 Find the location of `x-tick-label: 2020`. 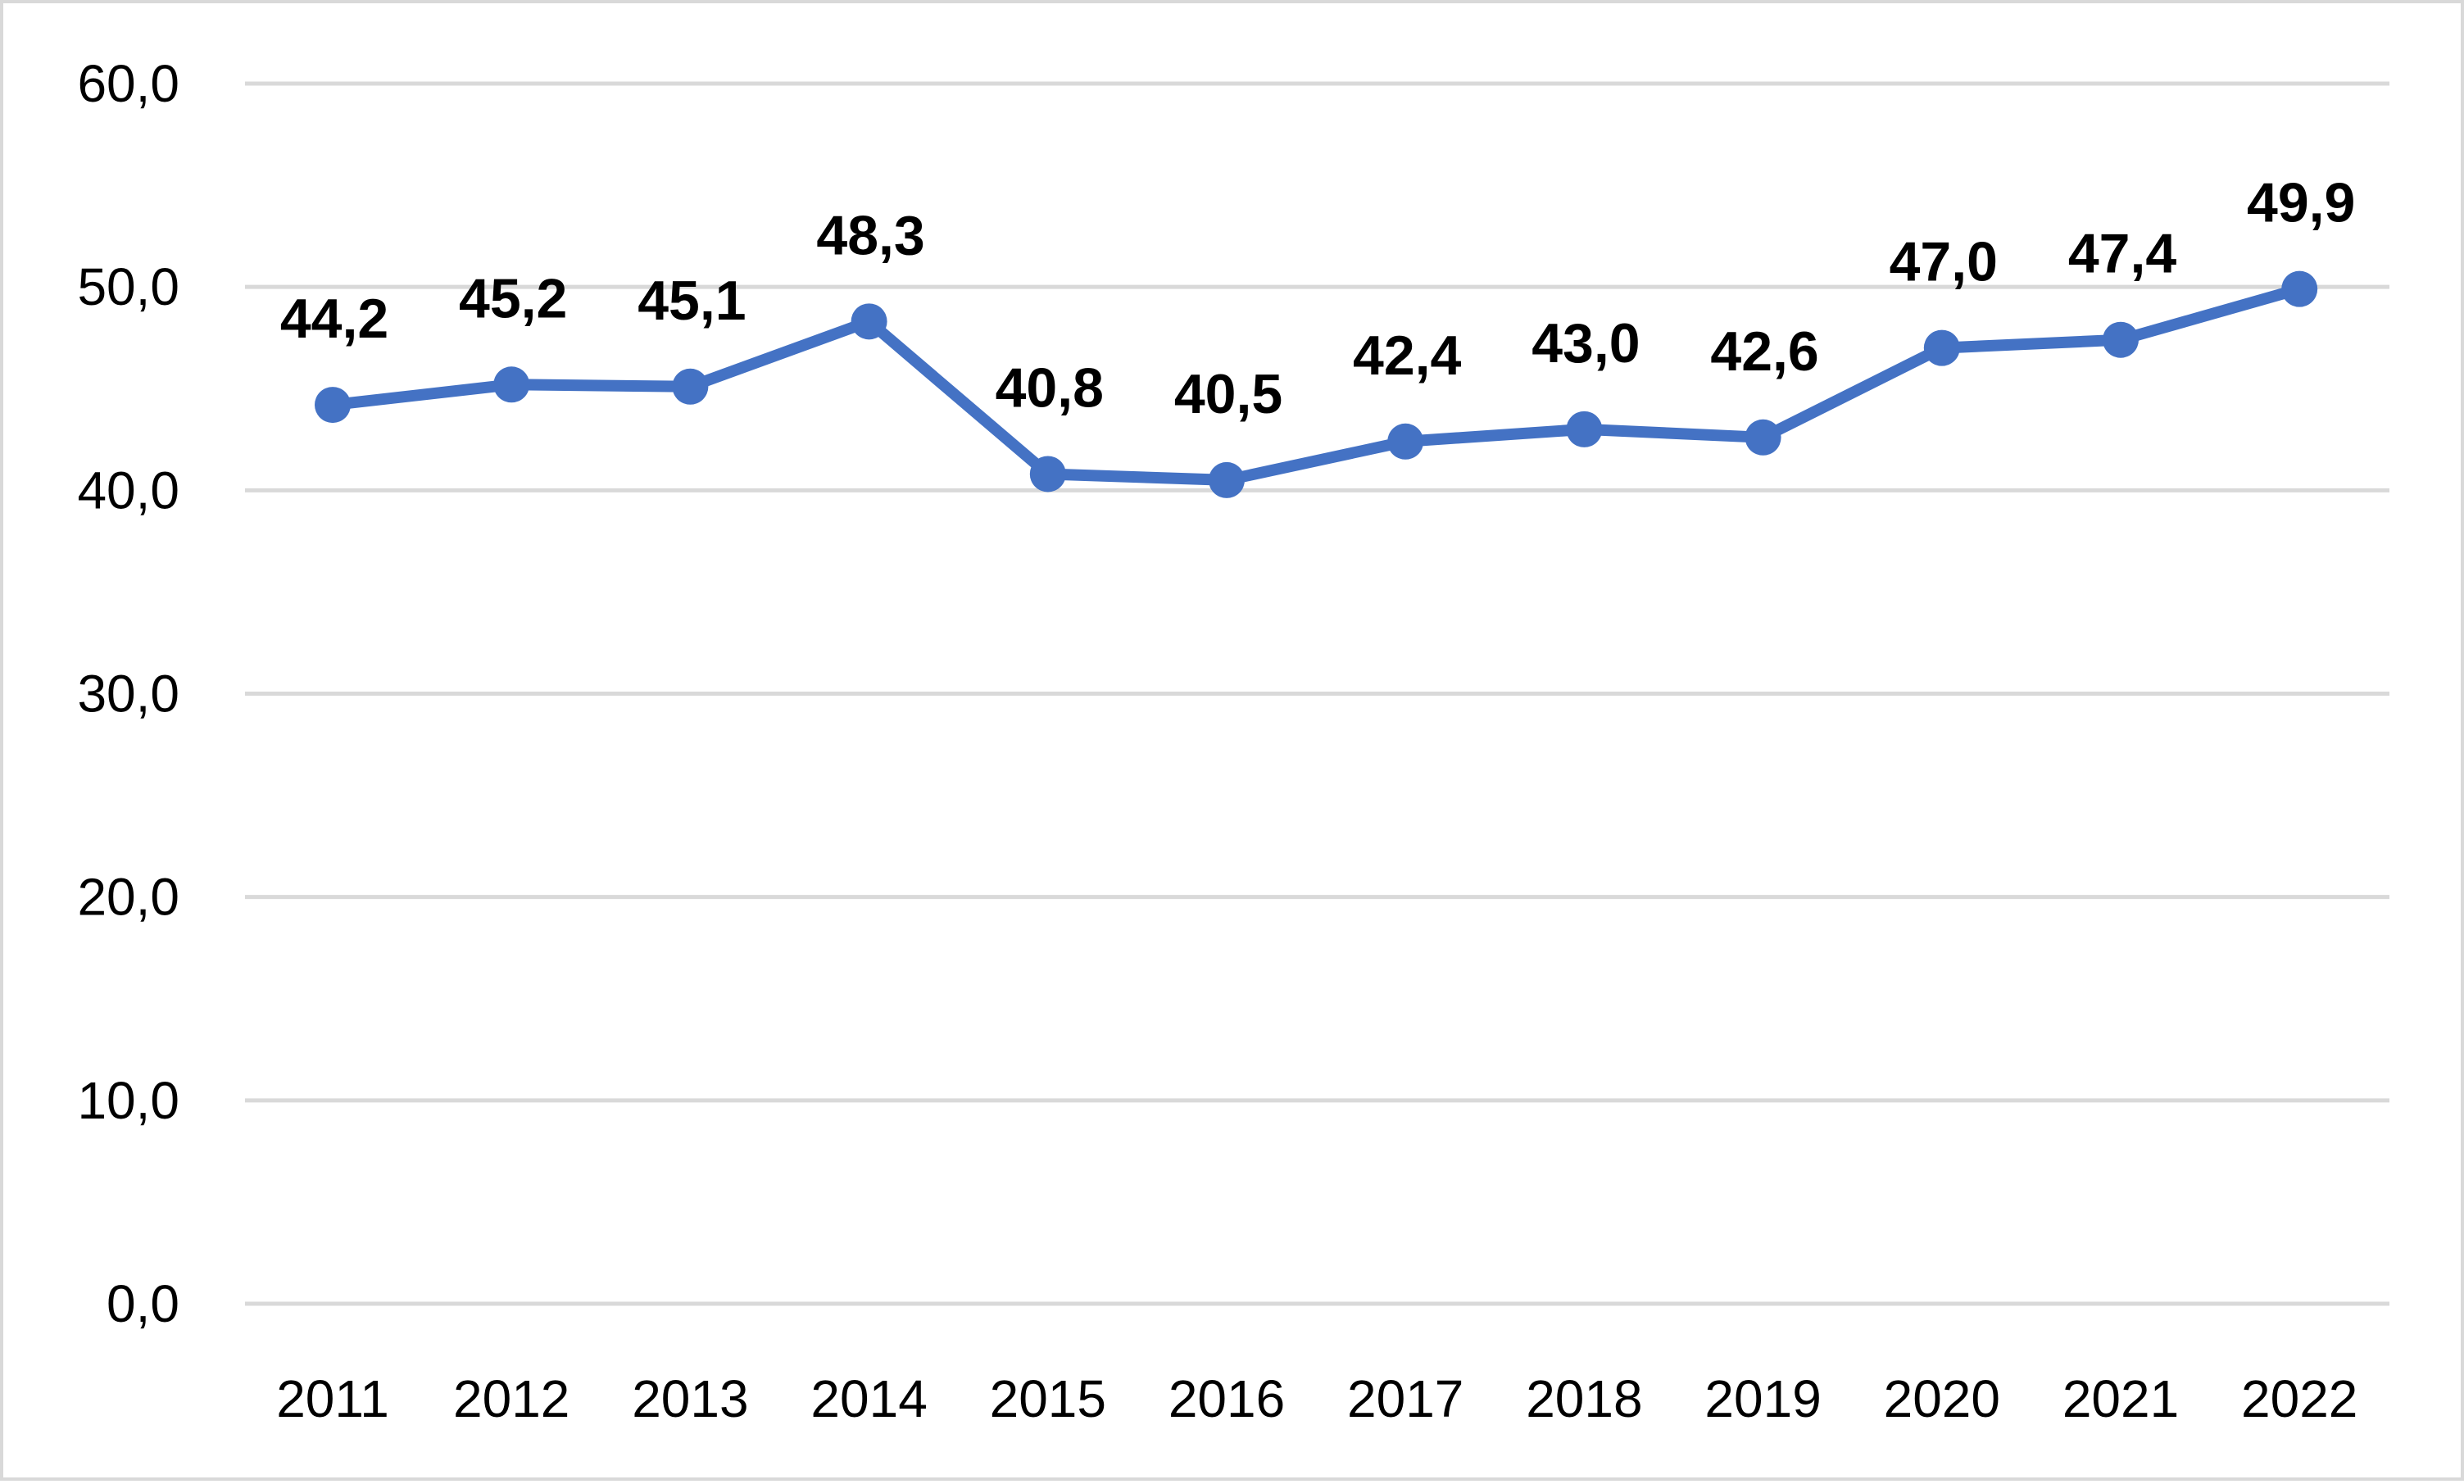

x-tick-label: 2020 is located at coordinates (1942, 1398).